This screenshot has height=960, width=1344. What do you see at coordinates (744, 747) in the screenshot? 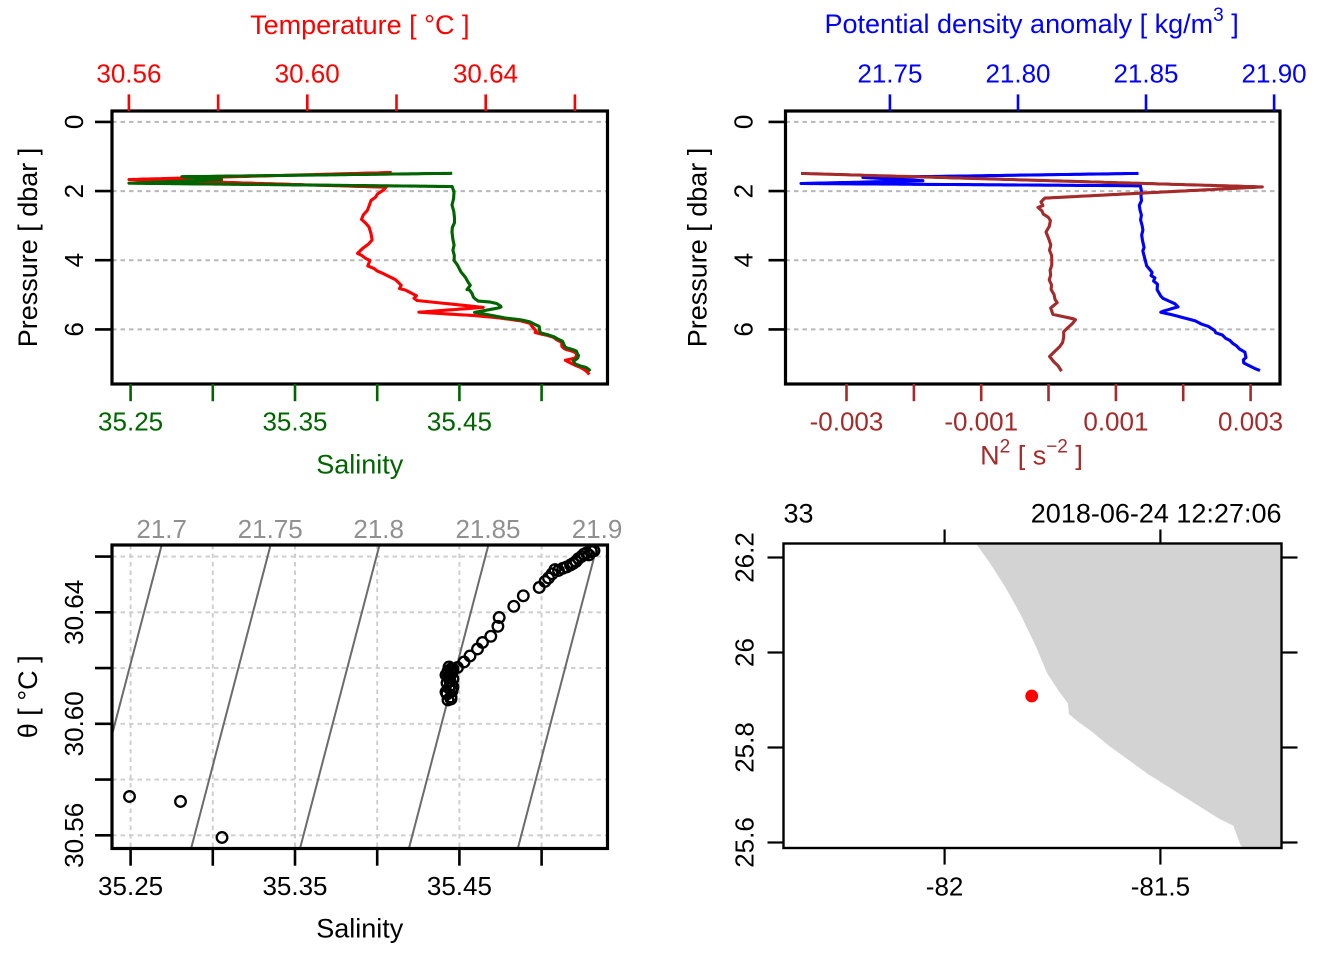
I see `svg-text: 25.8` at bounding box center [744, 747].